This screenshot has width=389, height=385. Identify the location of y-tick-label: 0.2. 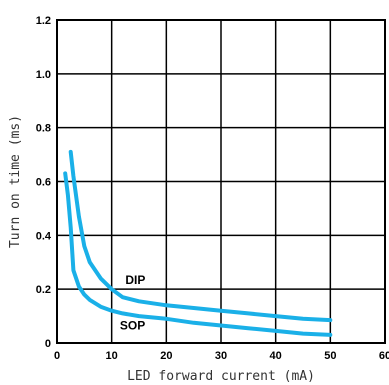
(43, 290).